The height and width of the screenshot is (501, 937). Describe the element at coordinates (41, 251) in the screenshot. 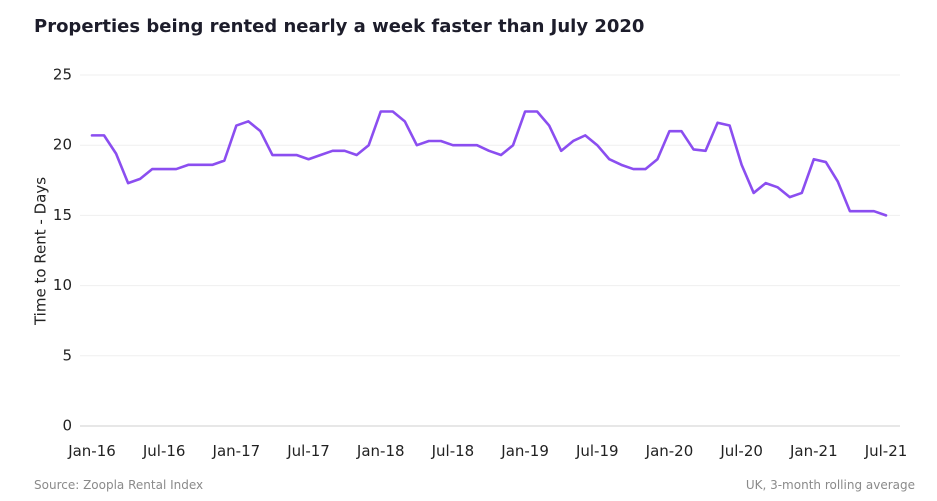

I see `y-axis-label: Time to Rent - Days` at that location.